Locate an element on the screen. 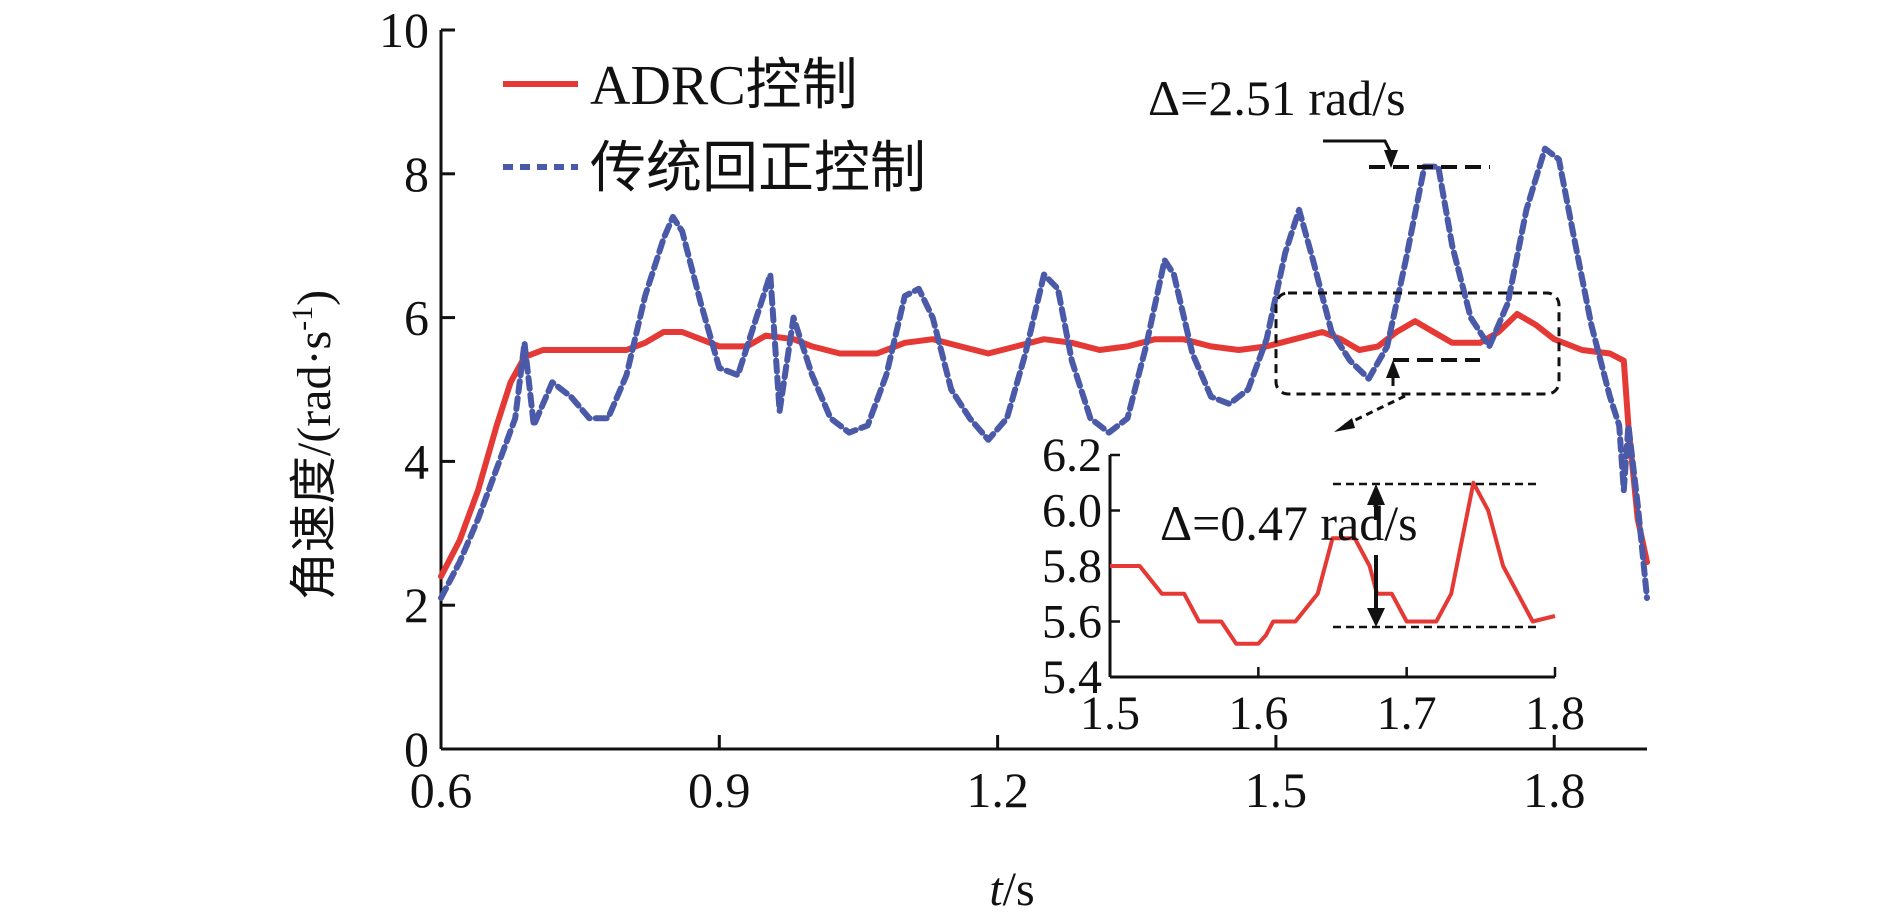 This screenshot has height=924, width=1890. y-tick-label: 2 is located at coordinates (416, 605).